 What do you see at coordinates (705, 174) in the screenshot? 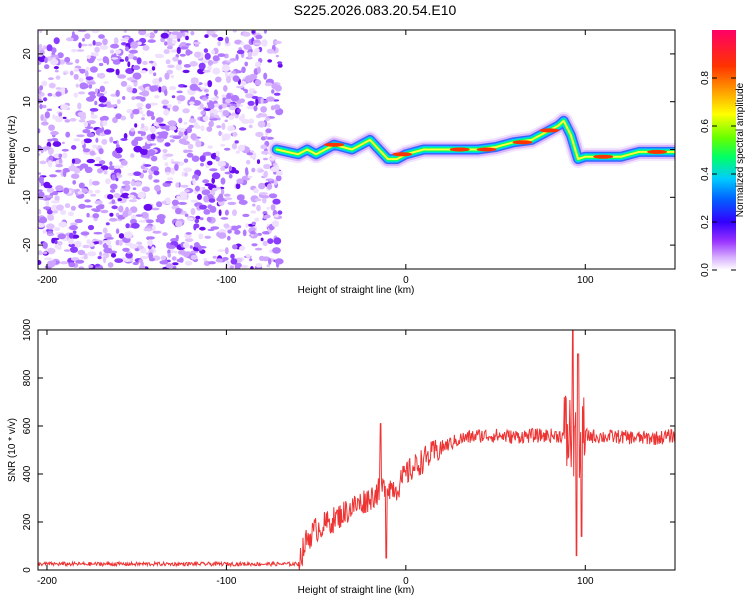
I see `colorbar-tick-label: 0.4` at bounding box center [705, 174].